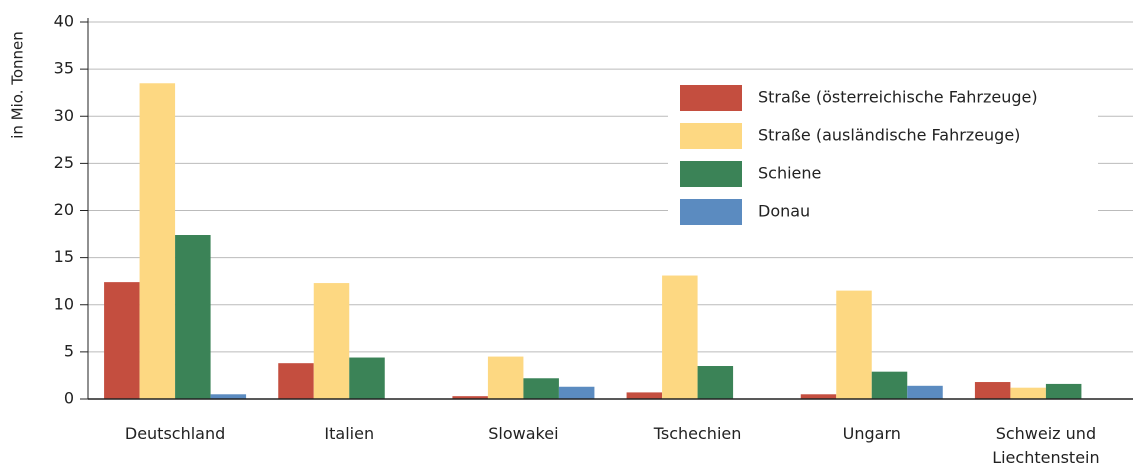  What do you see at coordinates (69, 350) in the screenshot?
I see `y-tick-label: 5` at bounding box center [69, 350].